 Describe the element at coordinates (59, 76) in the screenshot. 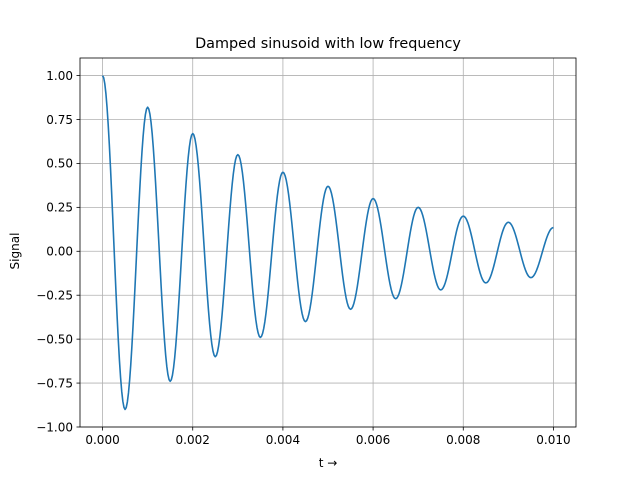

I see `y-tick-label: 1.00` at that location.